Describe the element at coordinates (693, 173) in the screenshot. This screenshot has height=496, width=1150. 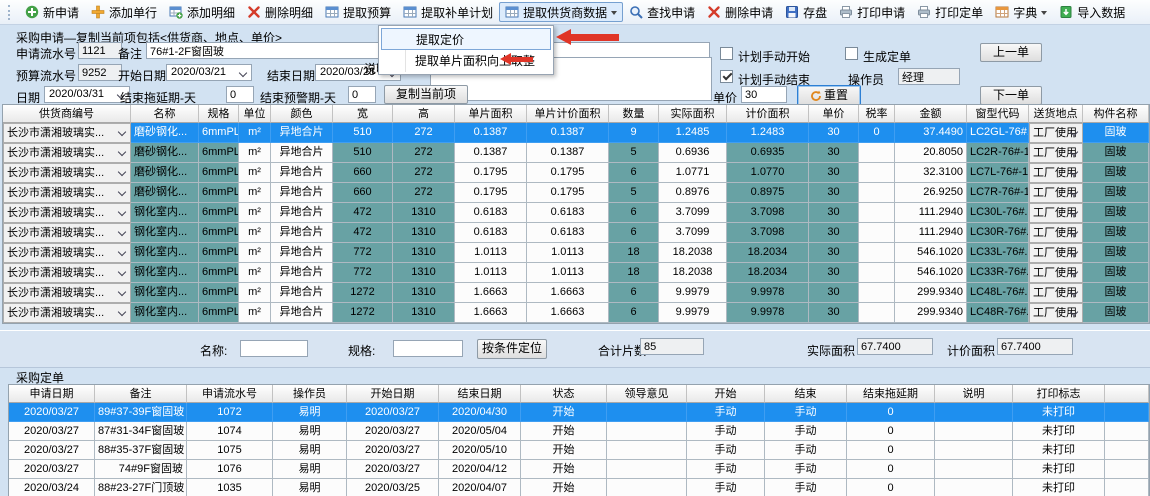
I see `actual-area-cell: 1.0771` at that location.